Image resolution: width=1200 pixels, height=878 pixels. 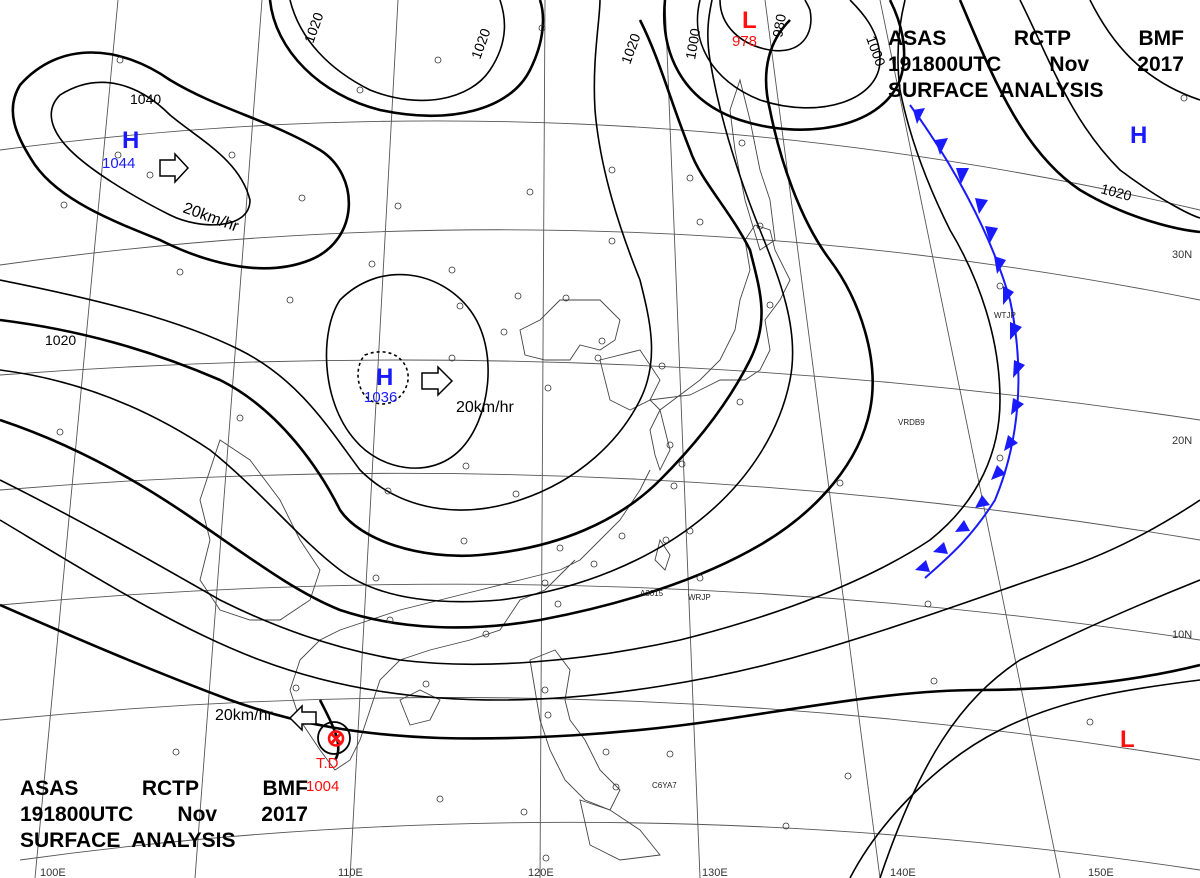 What do you see at coordinates (744, 41) in the screenshot?
I see `low-978-value: 978` at bounding box center [744, 41].